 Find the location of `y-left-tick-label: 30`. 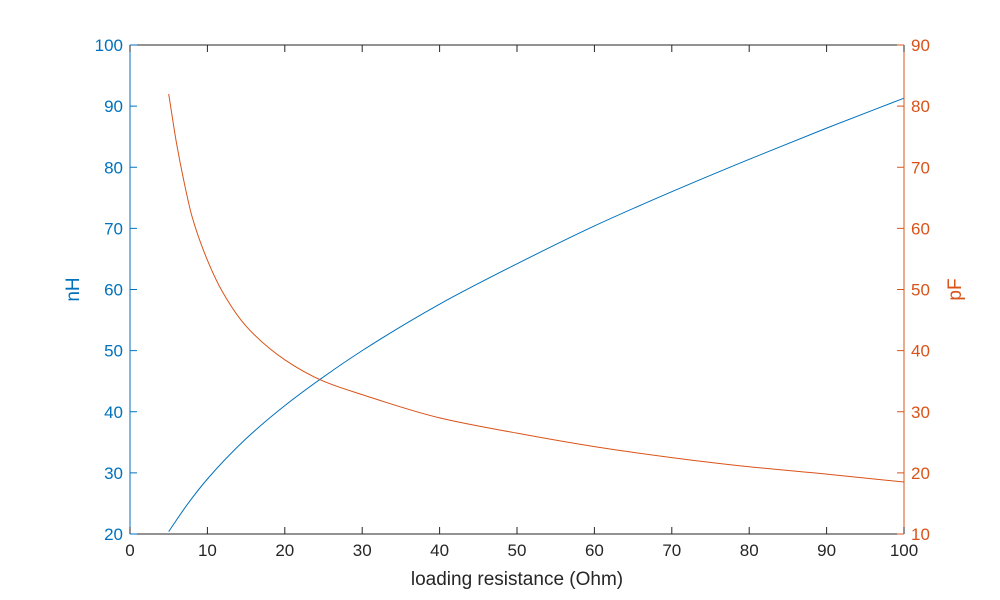

y-left-tick-label: 30 is located at coordinates (113, 473).